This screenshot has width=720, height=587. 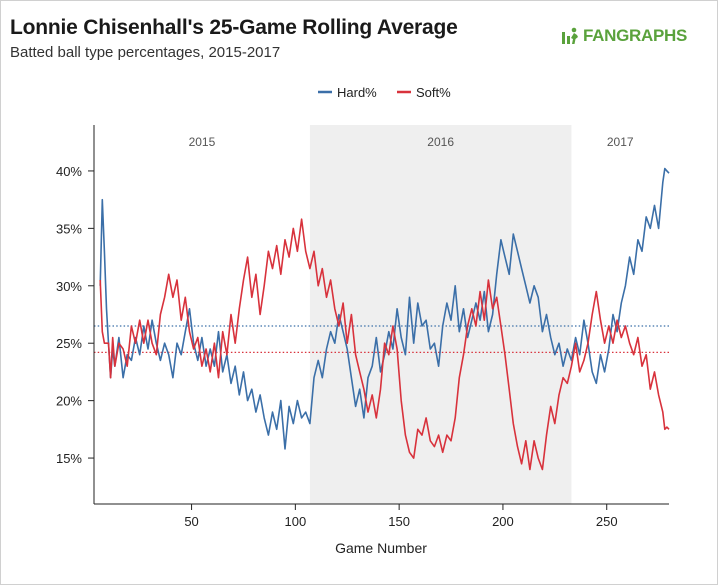 I want to click on season-label-2016: 2016, so click(x=440, y=142).